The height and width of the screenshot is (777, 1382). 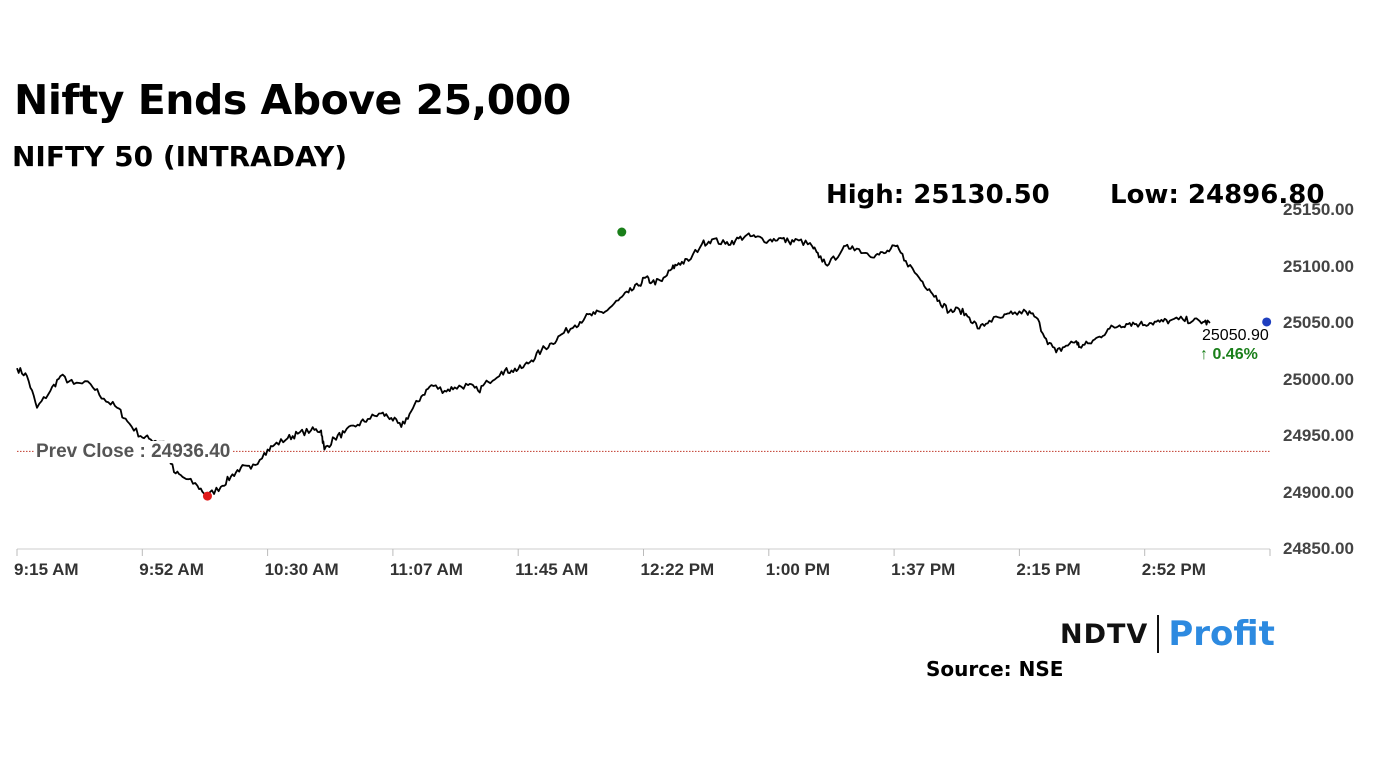 What do you see at coordinates (1318, 435) in the screenshot?
I see `y-tick-label: 24950.00` at bounding box center [1318, 435].